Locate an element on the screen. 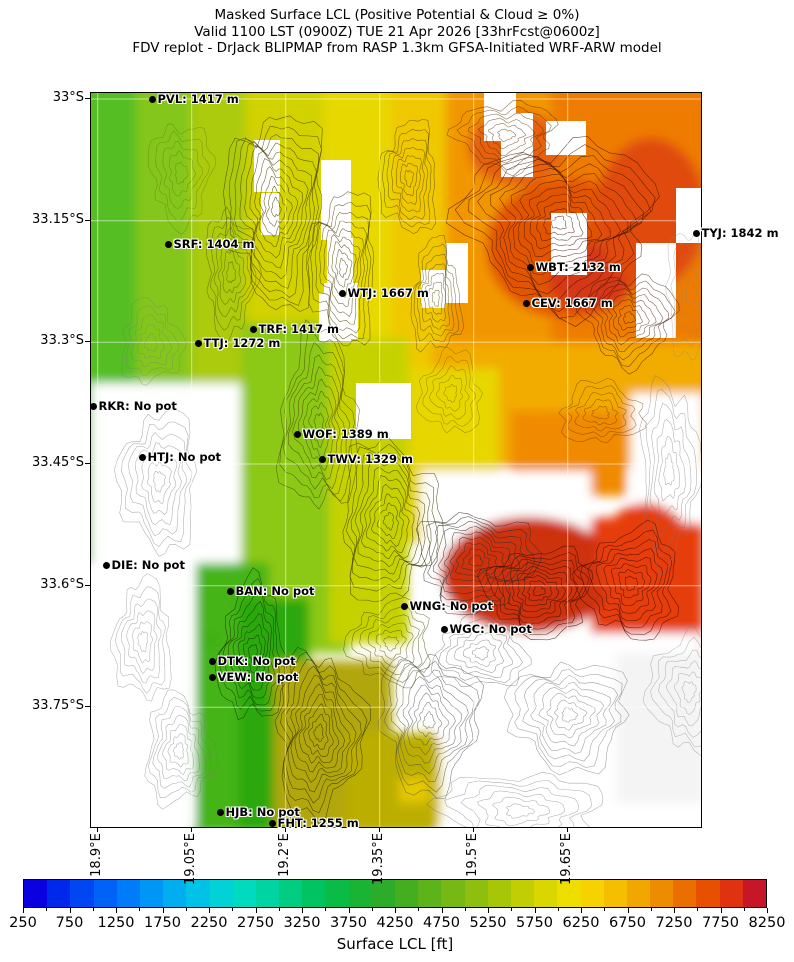 This screenshot has height=962, width=794. colorbar is located at coordinates (395, 893).